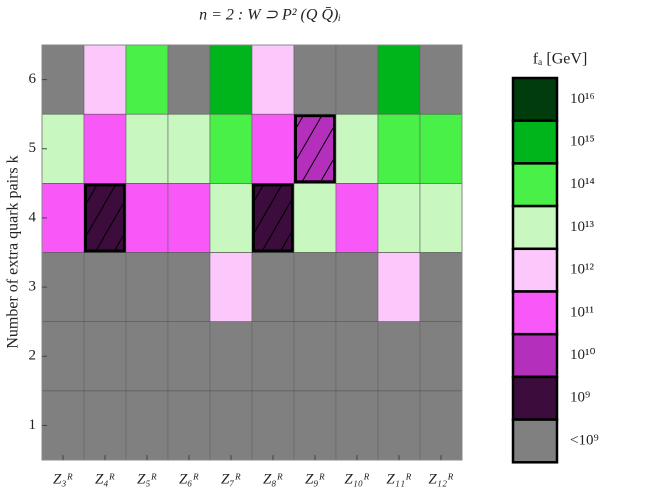  Describe the element at coordinates (33, 425) in the screenshot. I see `y-tick-label: 1` at that location.